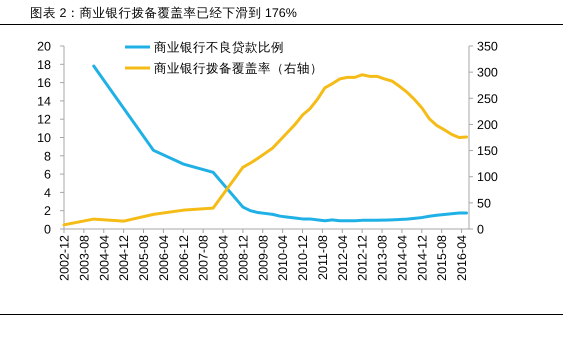 This screenshot has height=342, width=563. Describe the element at coordinates (487, 151) in the screenshot. I see `y2-tick-label: 150` at that location.